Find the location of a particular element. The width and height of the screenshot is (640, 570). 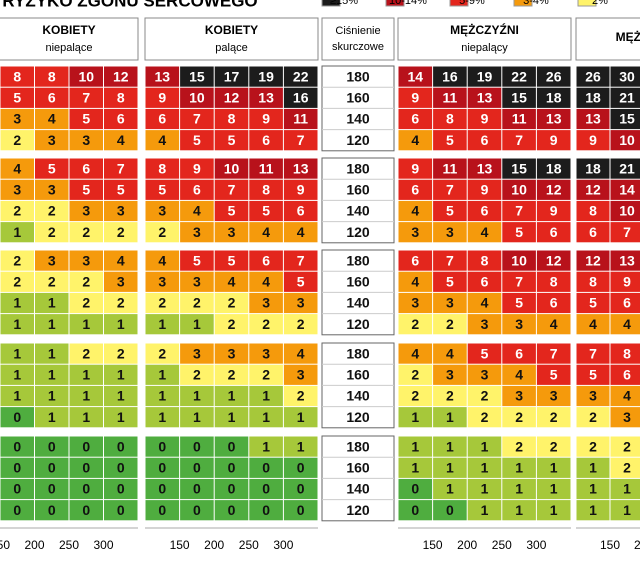

risk-value: 19 is located at coordinates (266, 76).